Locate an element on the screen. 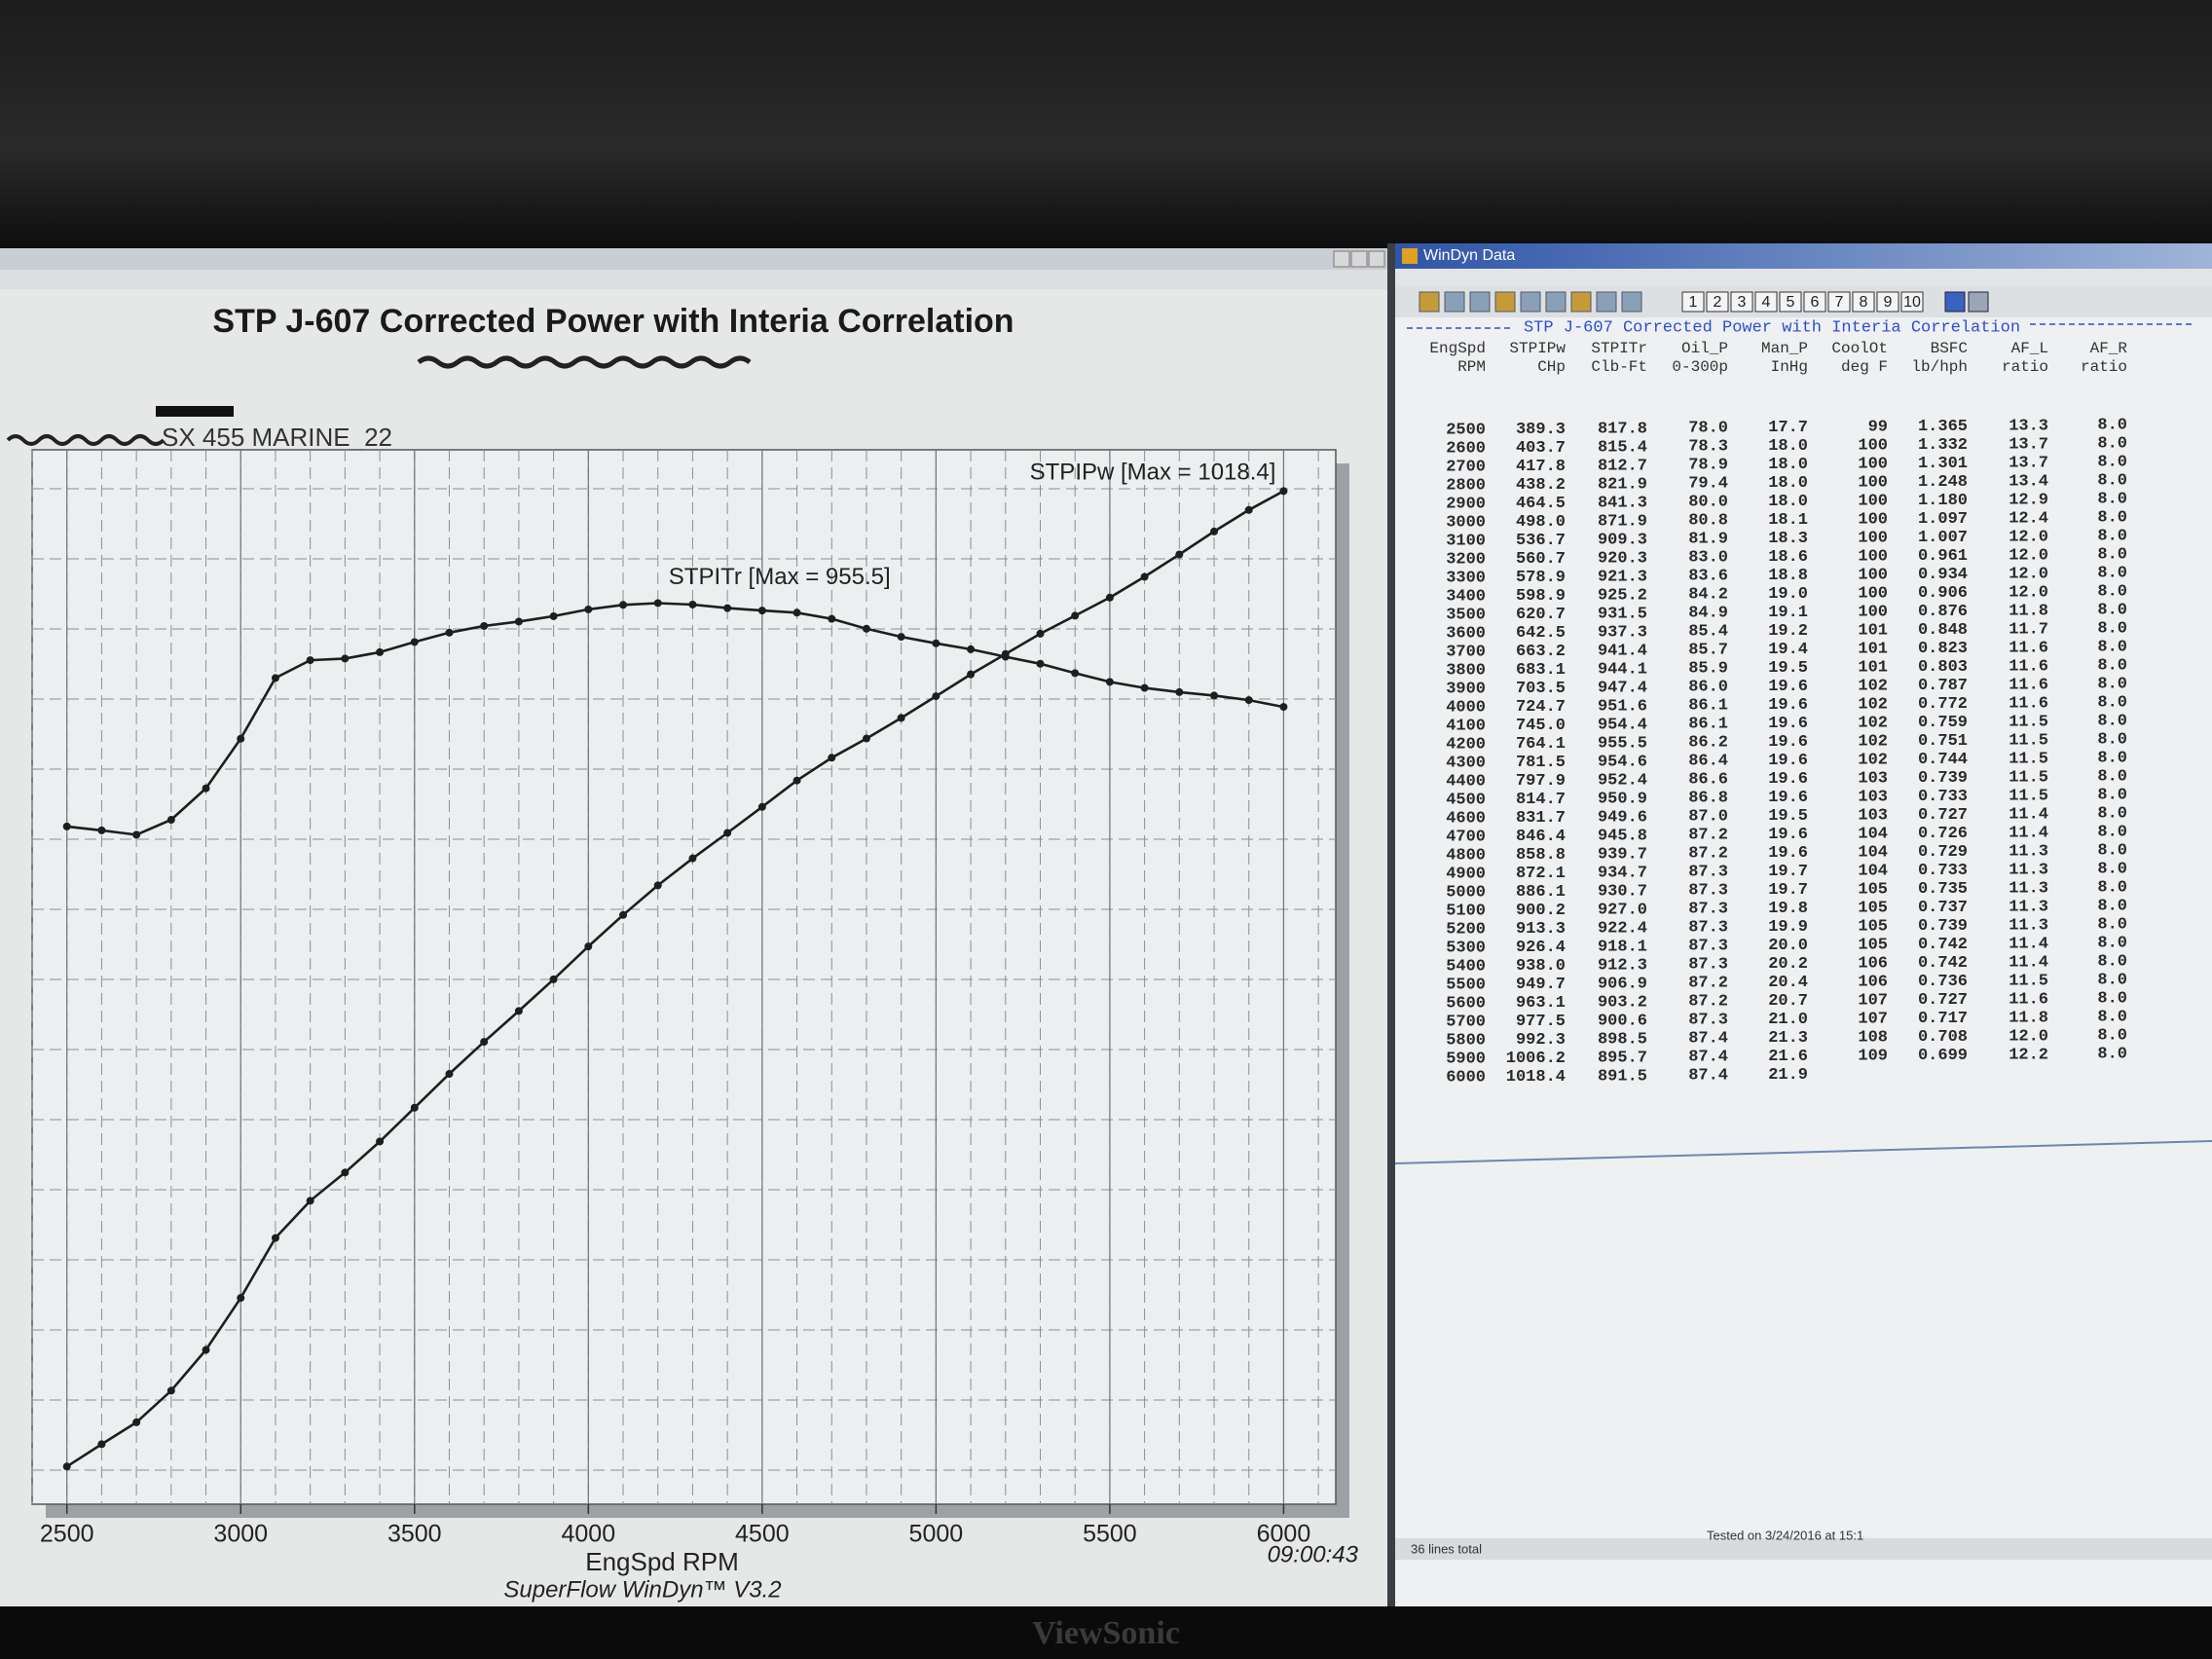 The height and width of the screenshot is (1659, 2212). table-cell: 620.7 is located at coordinates (1541, 615).